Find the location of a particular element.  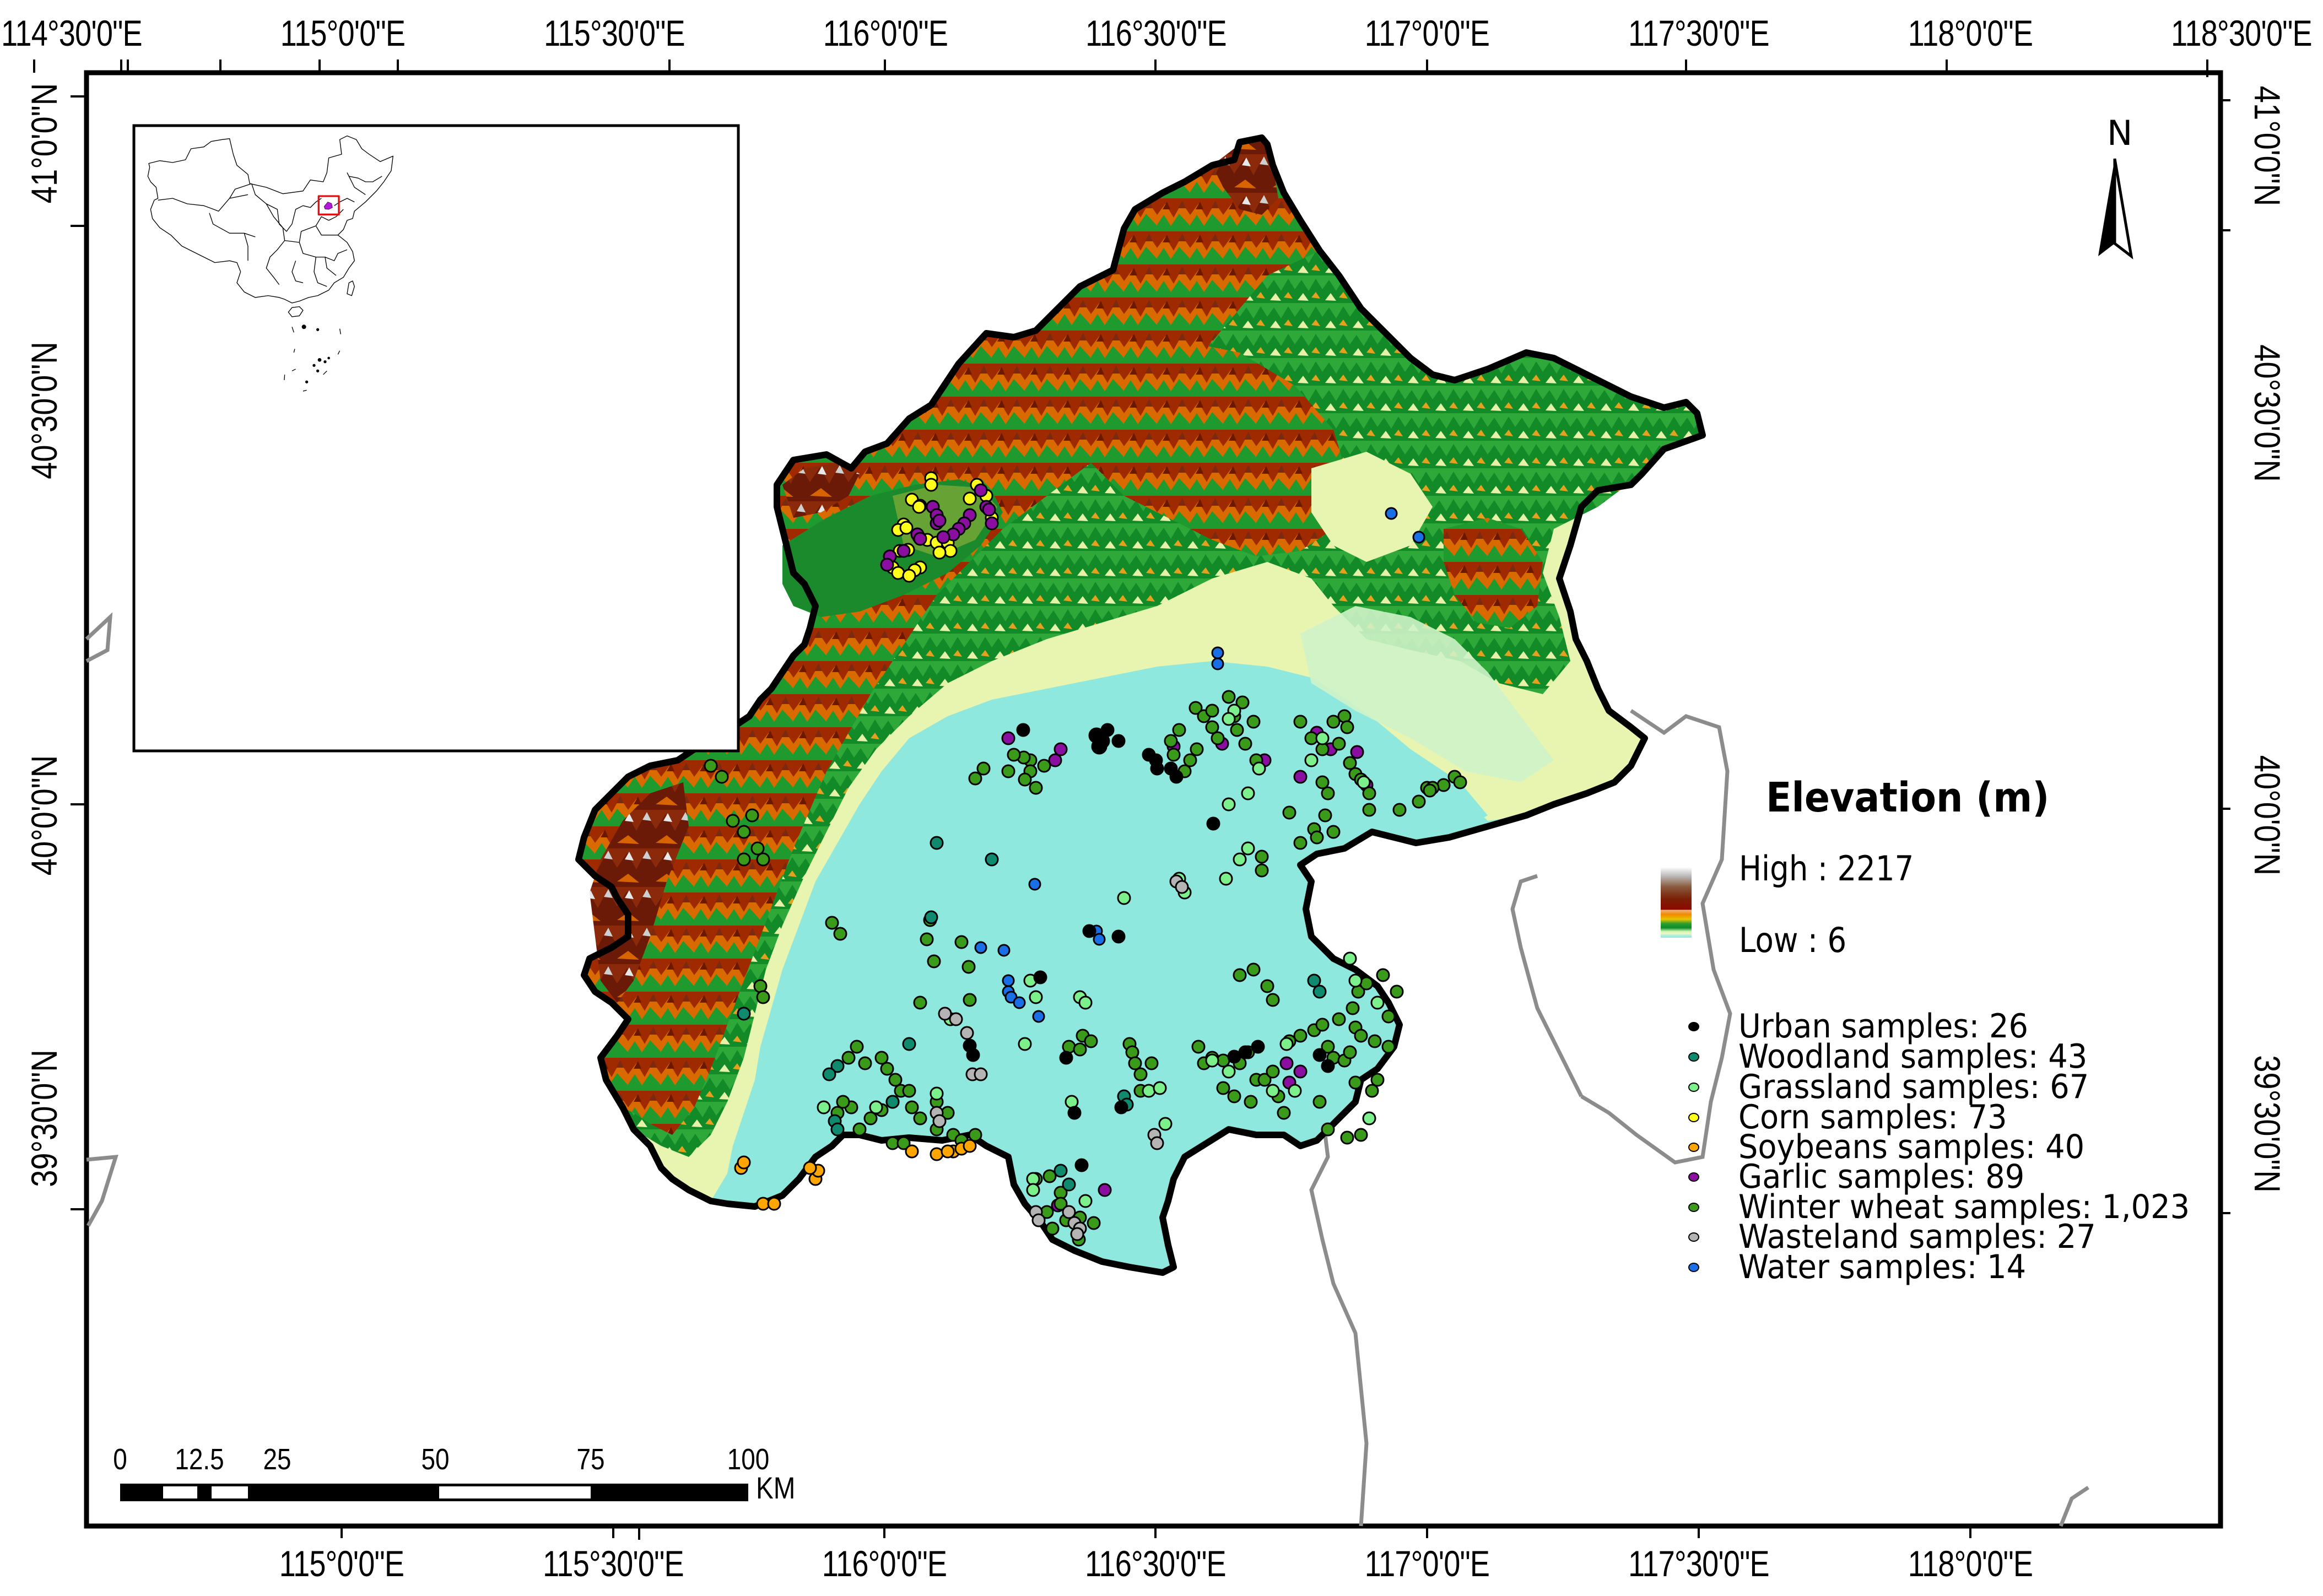

garlic-samples is located at coordinates (1127, 848).